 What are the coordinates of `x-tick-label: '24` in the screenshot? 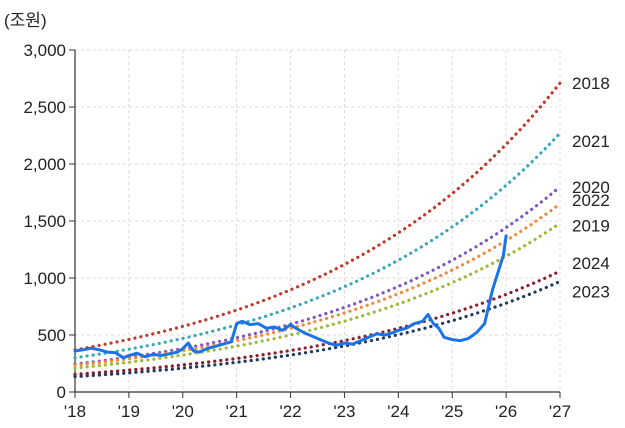 It's located at (398, 411).